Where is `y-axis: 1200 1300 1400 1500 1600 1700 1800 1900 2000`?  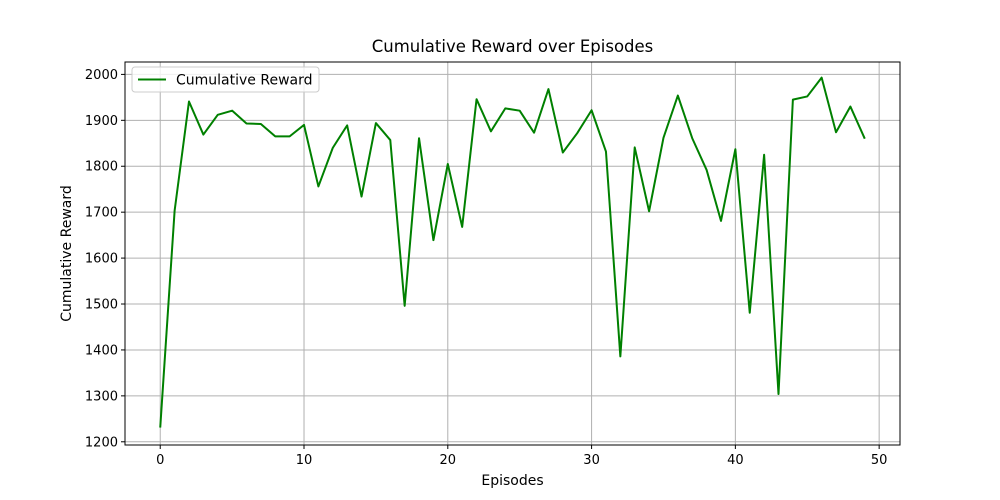
y-axis: 1200 1300 1400 1500 1600 1700 1800 1900 2000 is located at coordinates (105, 259).